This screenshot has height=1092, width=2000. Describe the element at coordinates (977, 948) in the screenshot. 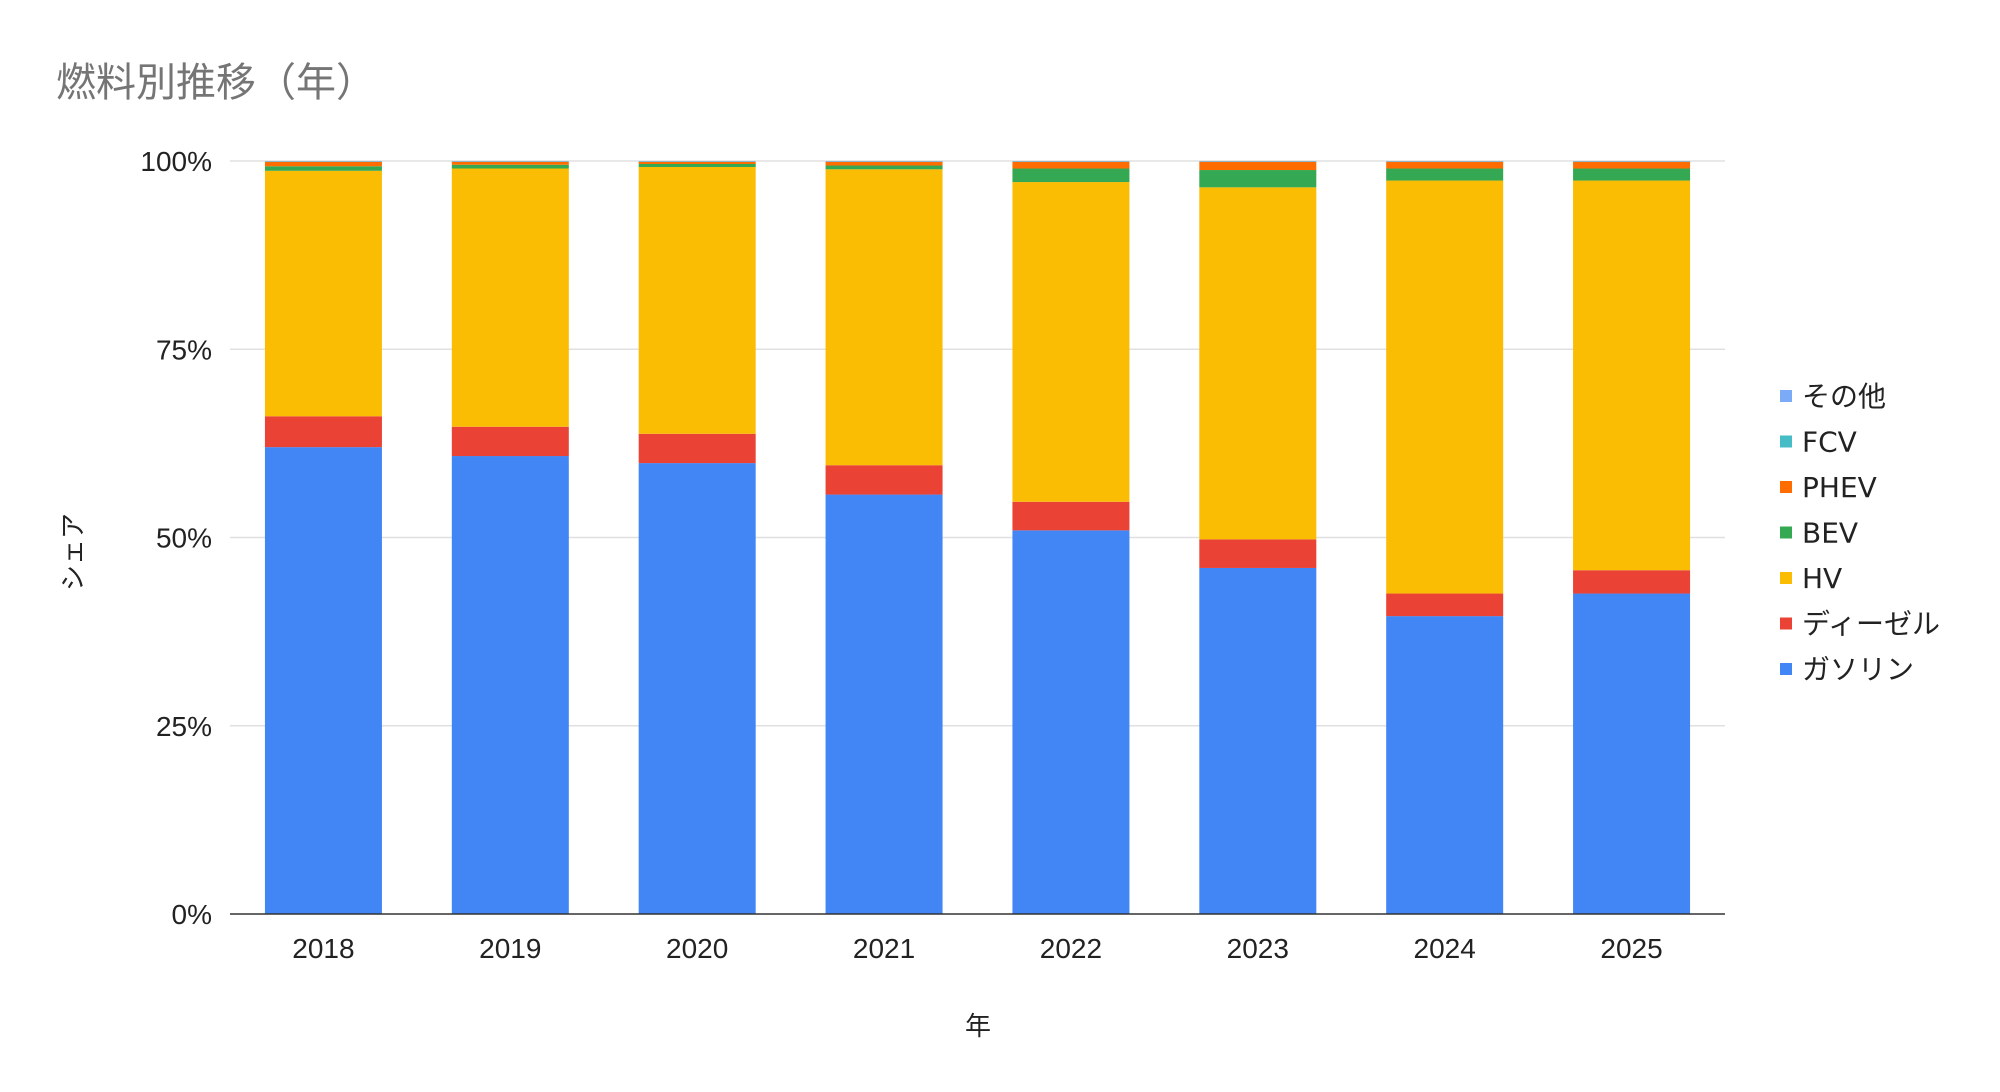

I see `x-axis-ticks: 2018 2019 2020 2021 2022 2023 2024 2025` at that location.